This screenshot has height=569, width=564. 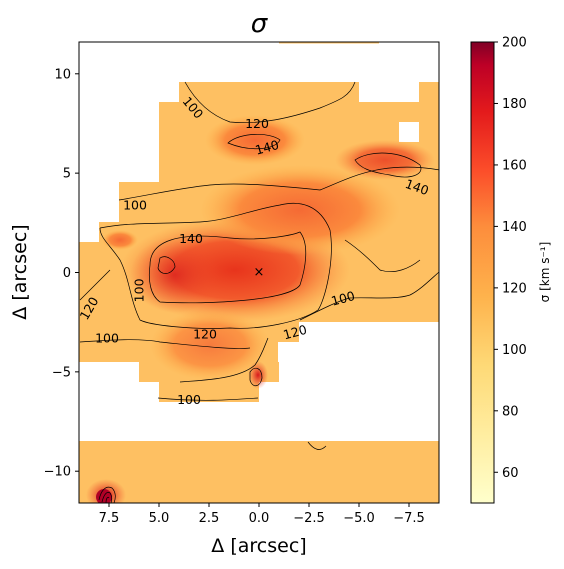 I want to click on y-tick-label: −10, so click(x=57, y=472).